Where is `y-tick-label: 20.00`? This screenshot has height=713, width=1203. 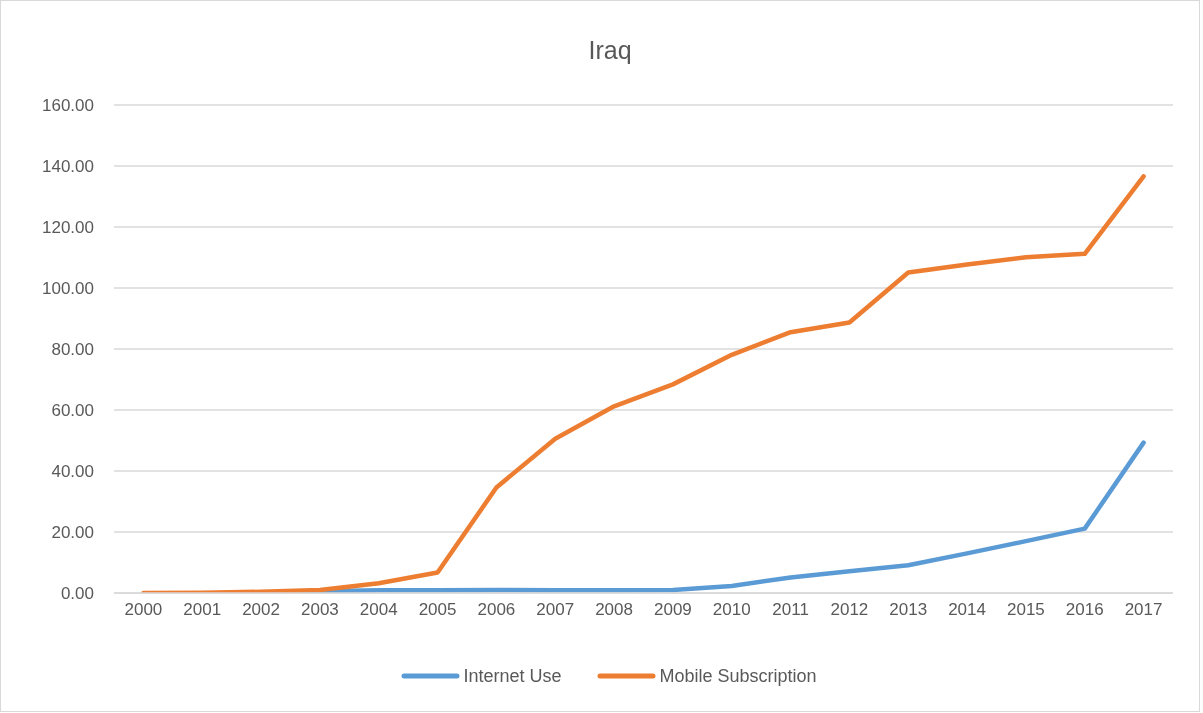 y-tick-label: 20.00 is located at coordinates (72, 533).